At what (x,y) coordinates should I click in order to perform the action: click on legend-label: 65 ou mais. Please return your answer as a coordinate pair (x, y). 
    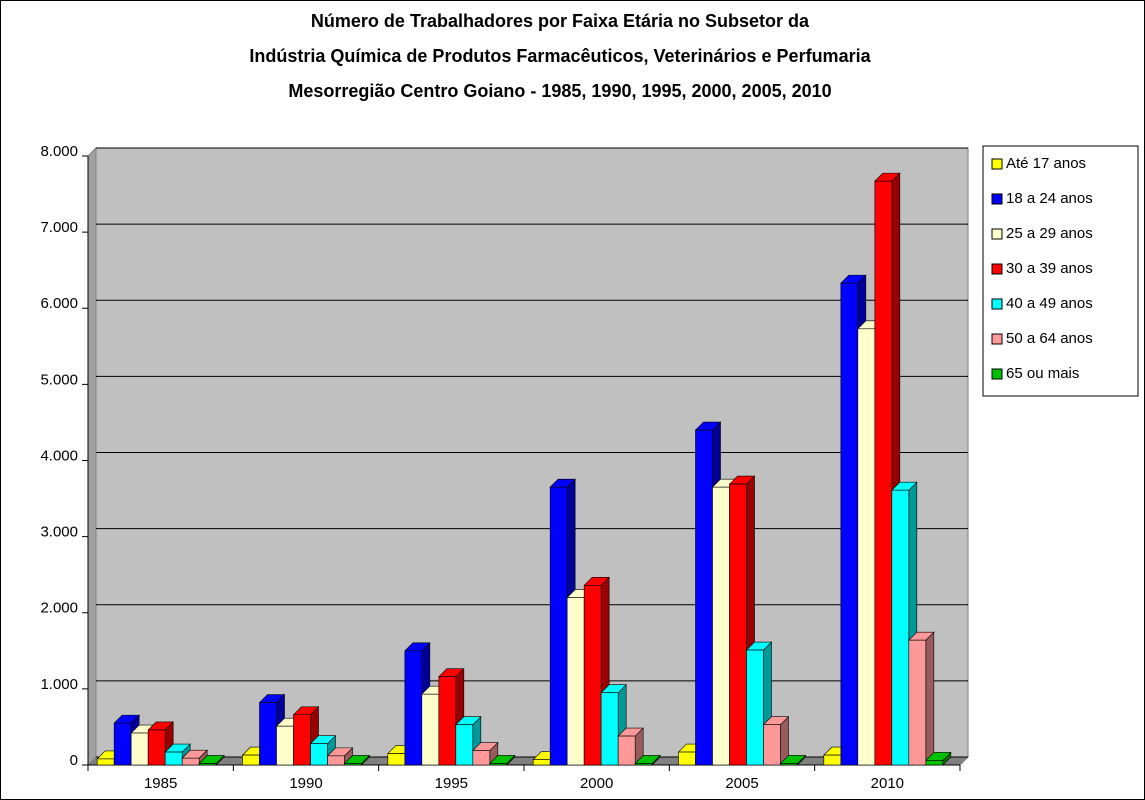
    Looking at the image, I should click on (1042, 373).